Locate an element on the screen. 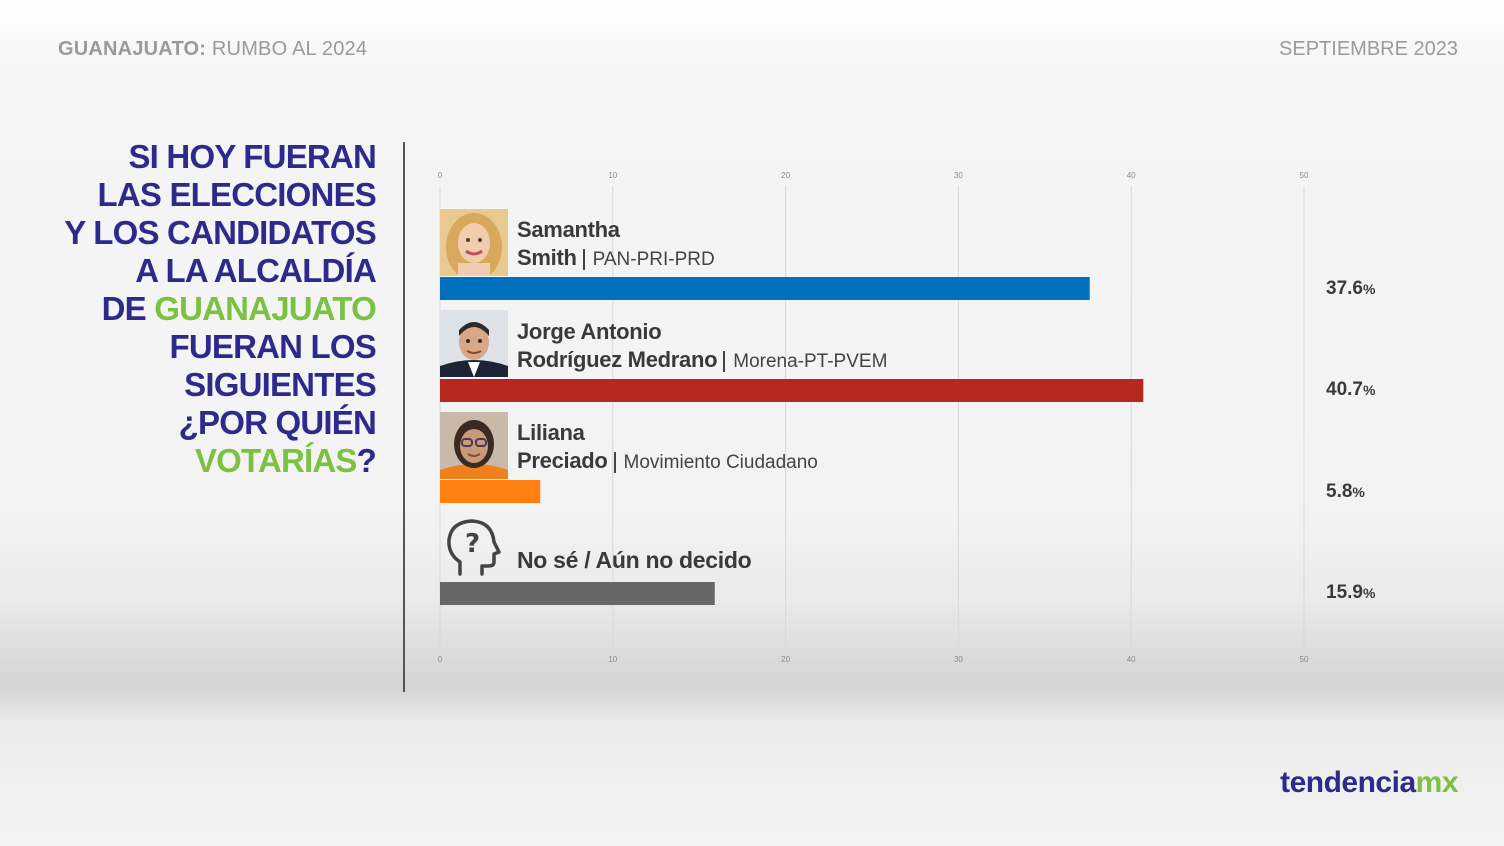 The height and width of the screenshot is (846, 1504). percentage-label-jorge: 40.7% is located at coordinates (1350, 390).